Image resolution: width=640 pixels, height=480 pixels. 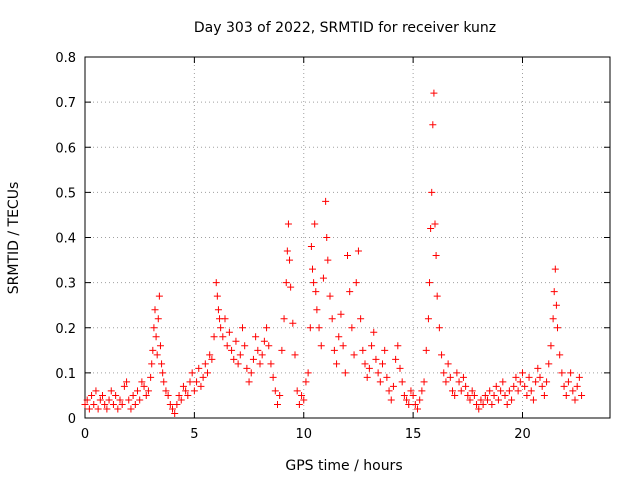 I want to click on y-tick-label: 0.7, so click(x=65, y=103).